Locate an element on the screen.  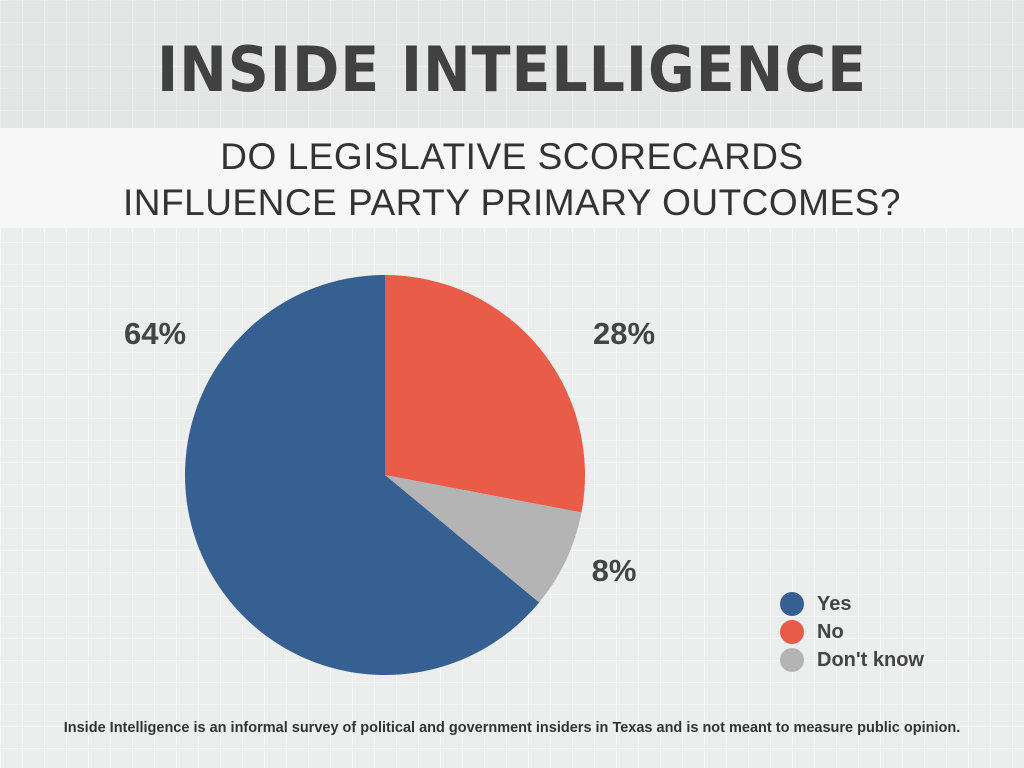
legend-label-yes: Yes is located at coordinates (834, 603).